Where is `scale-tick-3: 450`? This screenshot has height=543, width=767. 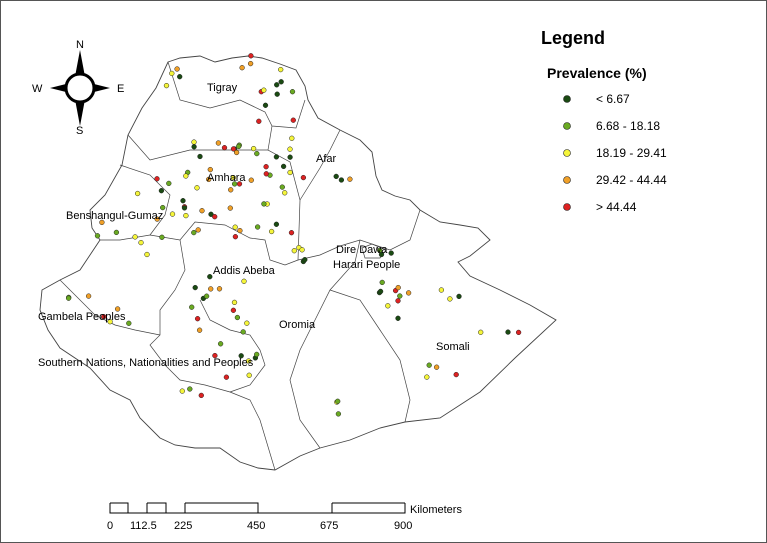
scale-tick-3: 450 is located at coordinates (256, 526).